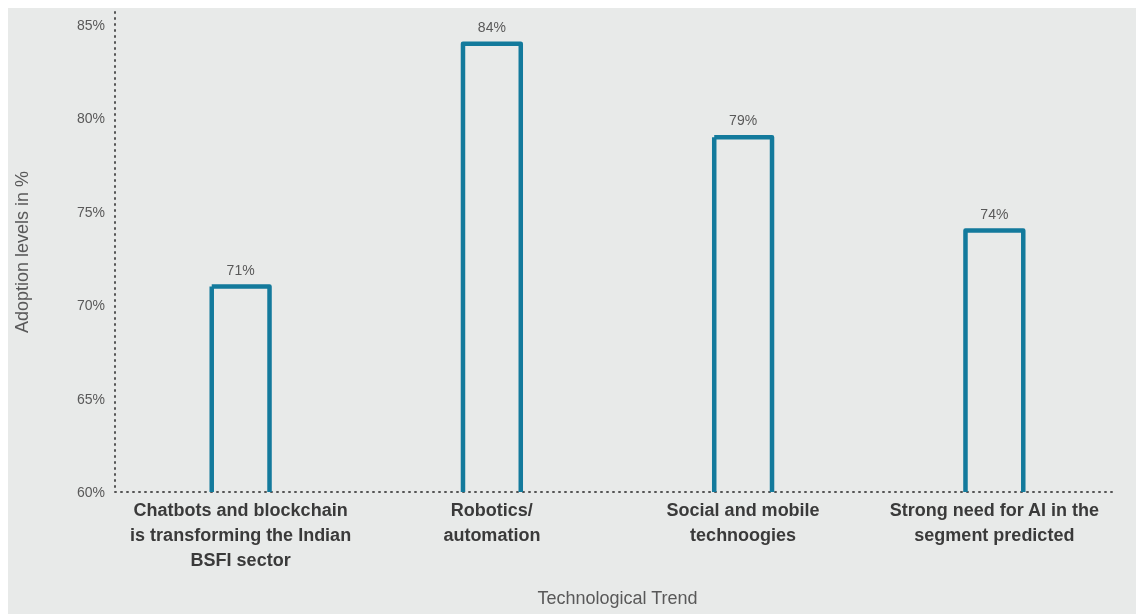 Image resolution: width=1144 pixels, height=614 pixels. What do you see at coordinates (743, 522) in the screenshot?
I see `x-tick-label: Social and mobile technoogies` at bounding box center [743, 522].